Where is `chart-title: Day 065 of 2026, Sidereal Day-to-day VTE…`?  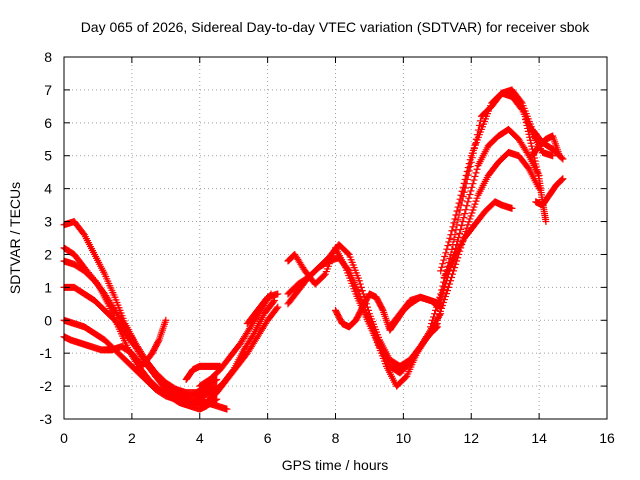 chart-title: Day 065 of 2026, Sidereal Day-to-day VTE… is located at coordinates (336, 27).